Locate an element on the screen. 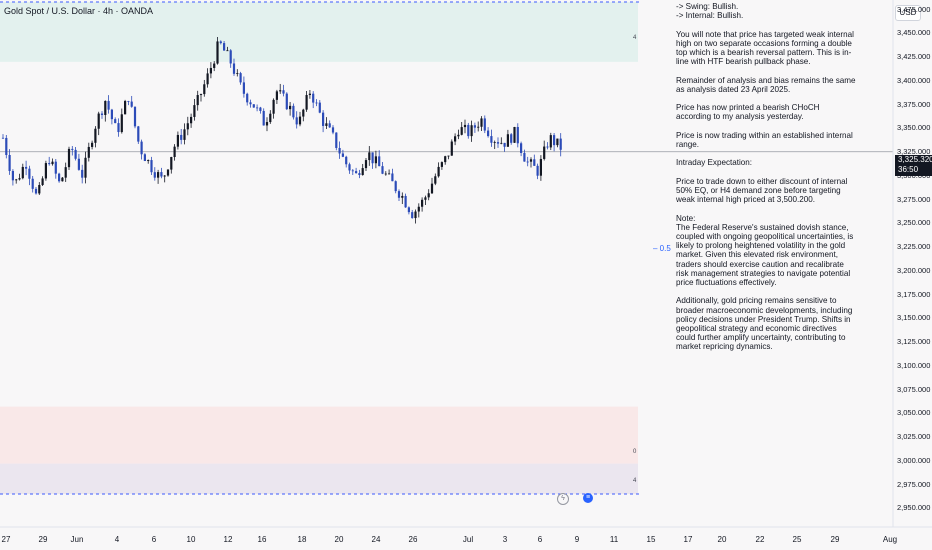  price-tick: 3,075.000 is located at coordinates (914, 389).